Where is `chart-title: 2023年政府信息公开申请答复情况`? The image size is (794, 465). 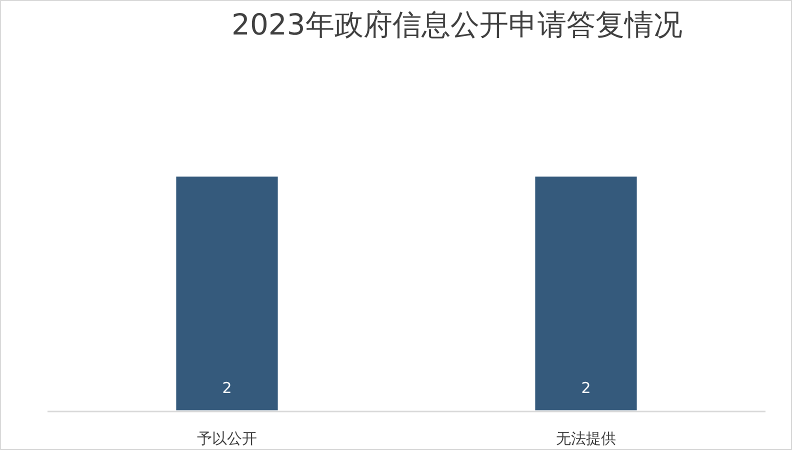 chart-title: 2023年政府信息公开申请答复情况 is located at coordinates (457, 25).